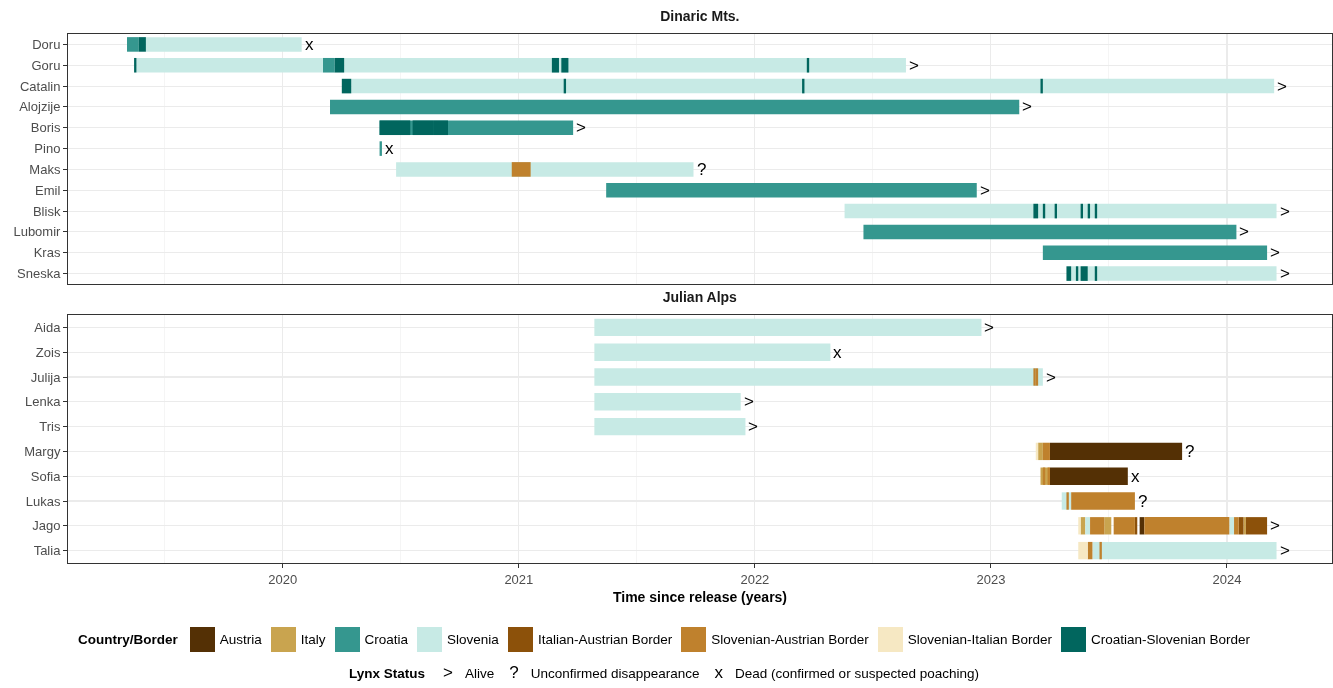 This screenshot has height=688, width=1333. What do you see at coordinates (40, 86) in the screenshot?
I see `y-tick-label: Catalin` at bounding box center [40, 86].